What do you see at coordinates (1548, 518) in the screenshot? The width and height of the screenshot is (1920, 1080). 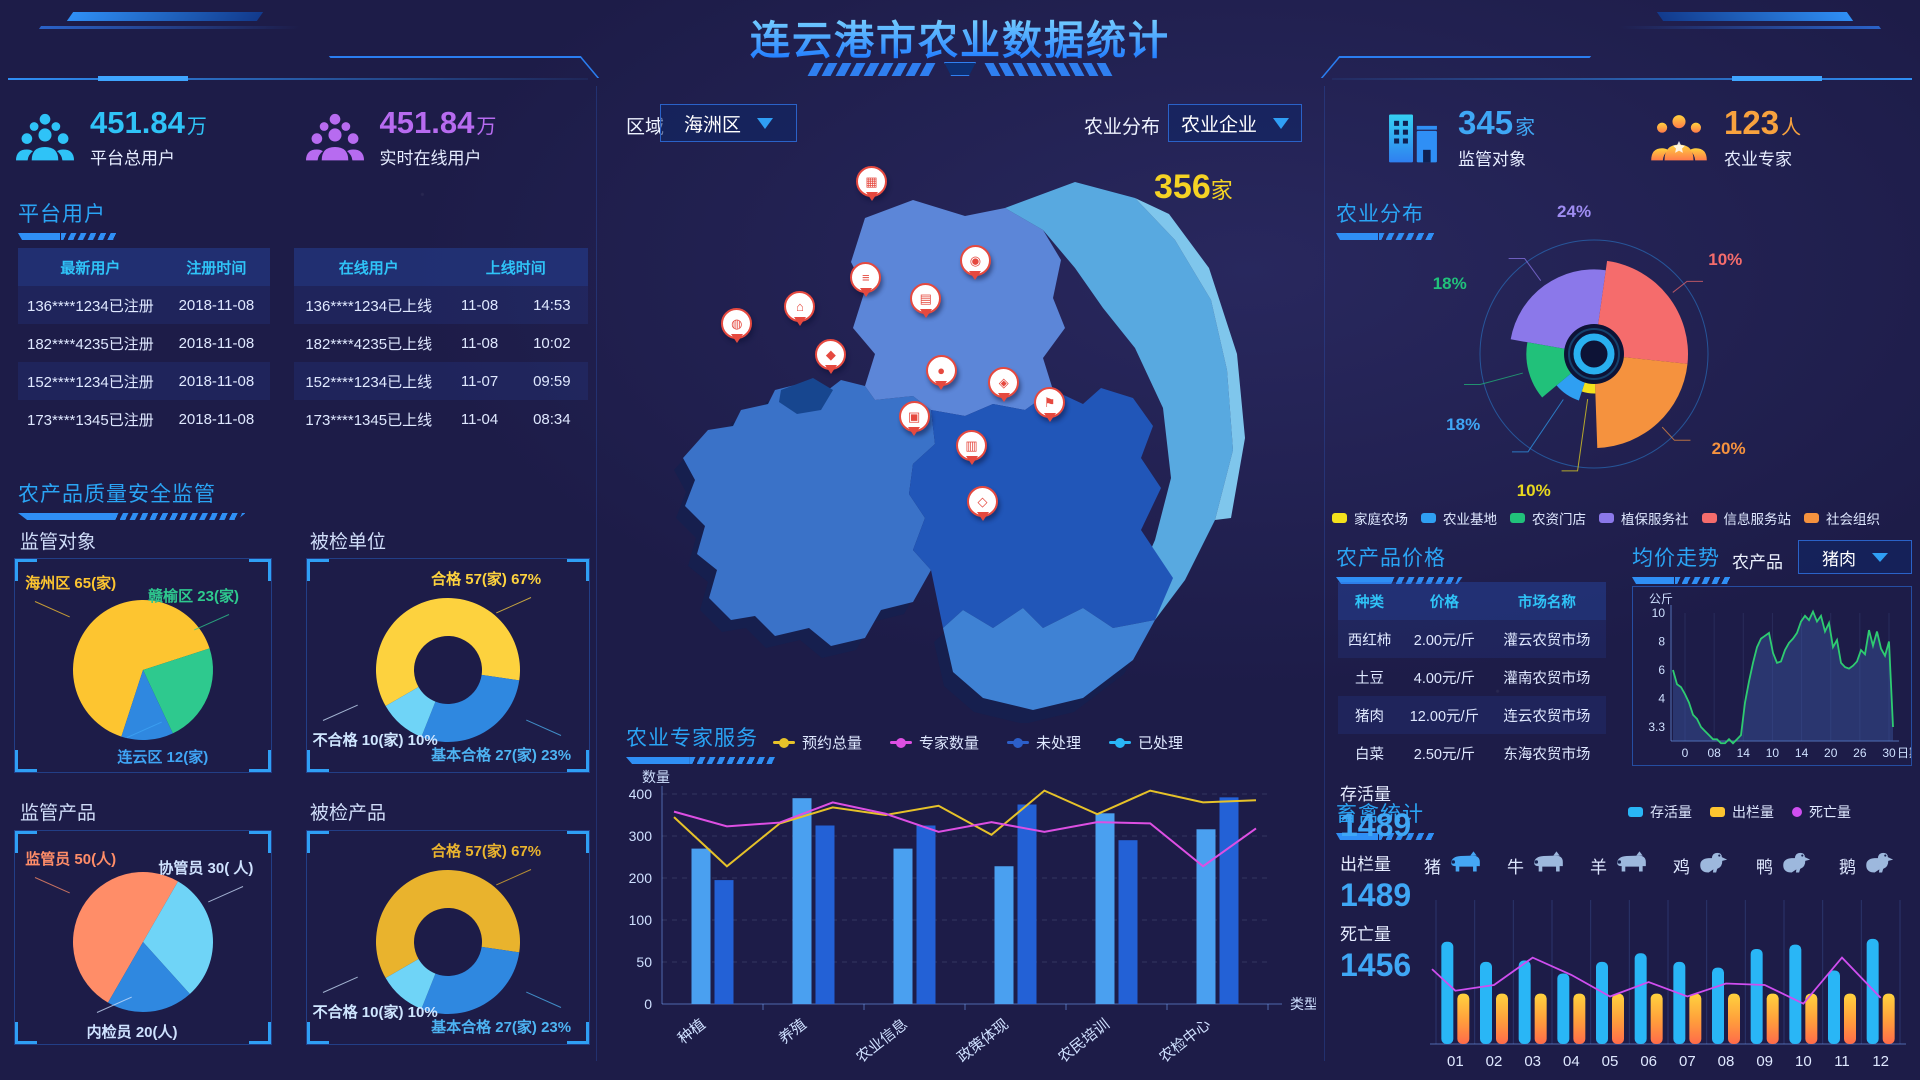 I see `legend-item: 农资门店` at bounding box center [1548, 518].